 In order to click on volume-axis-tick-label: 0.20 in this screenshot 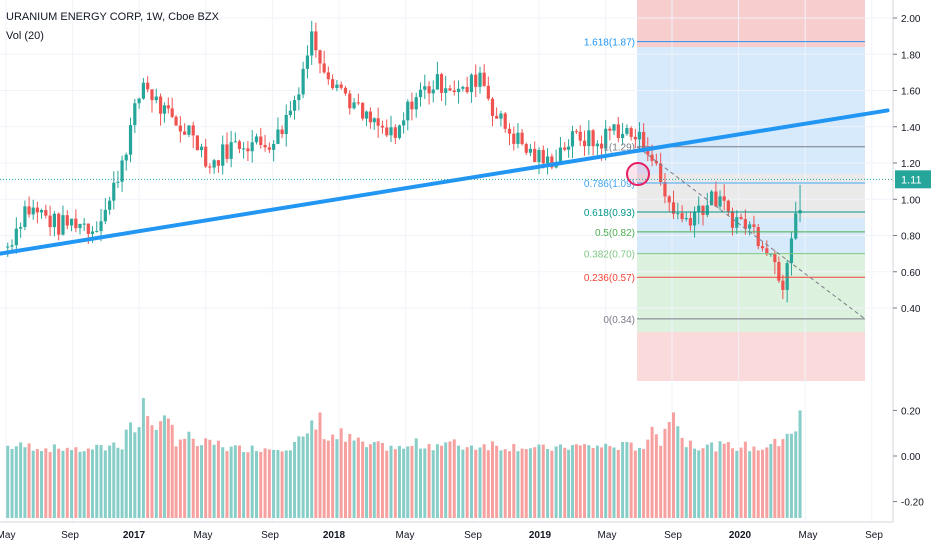, I will do `click(911, 411)`.